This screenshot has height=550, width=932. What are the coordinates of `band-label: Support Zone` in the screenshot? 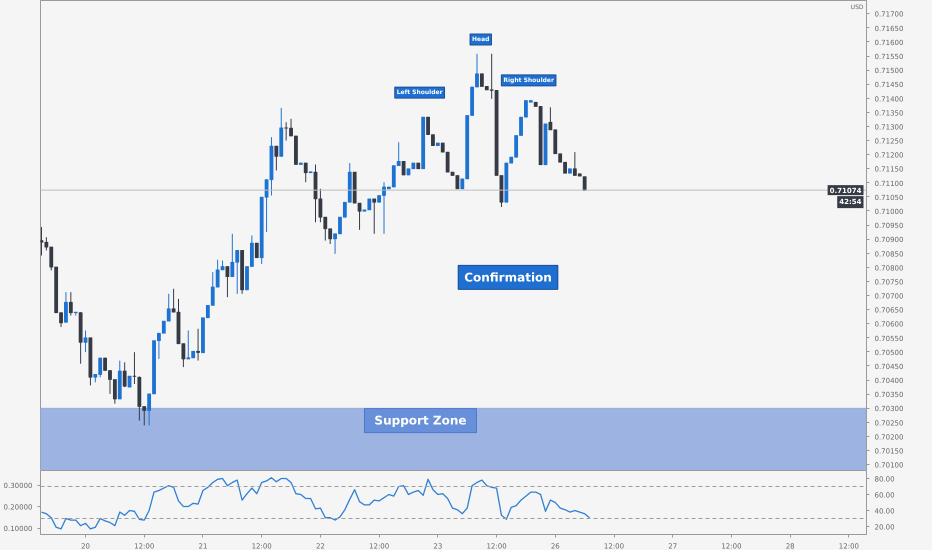 It's located at (420, 421).